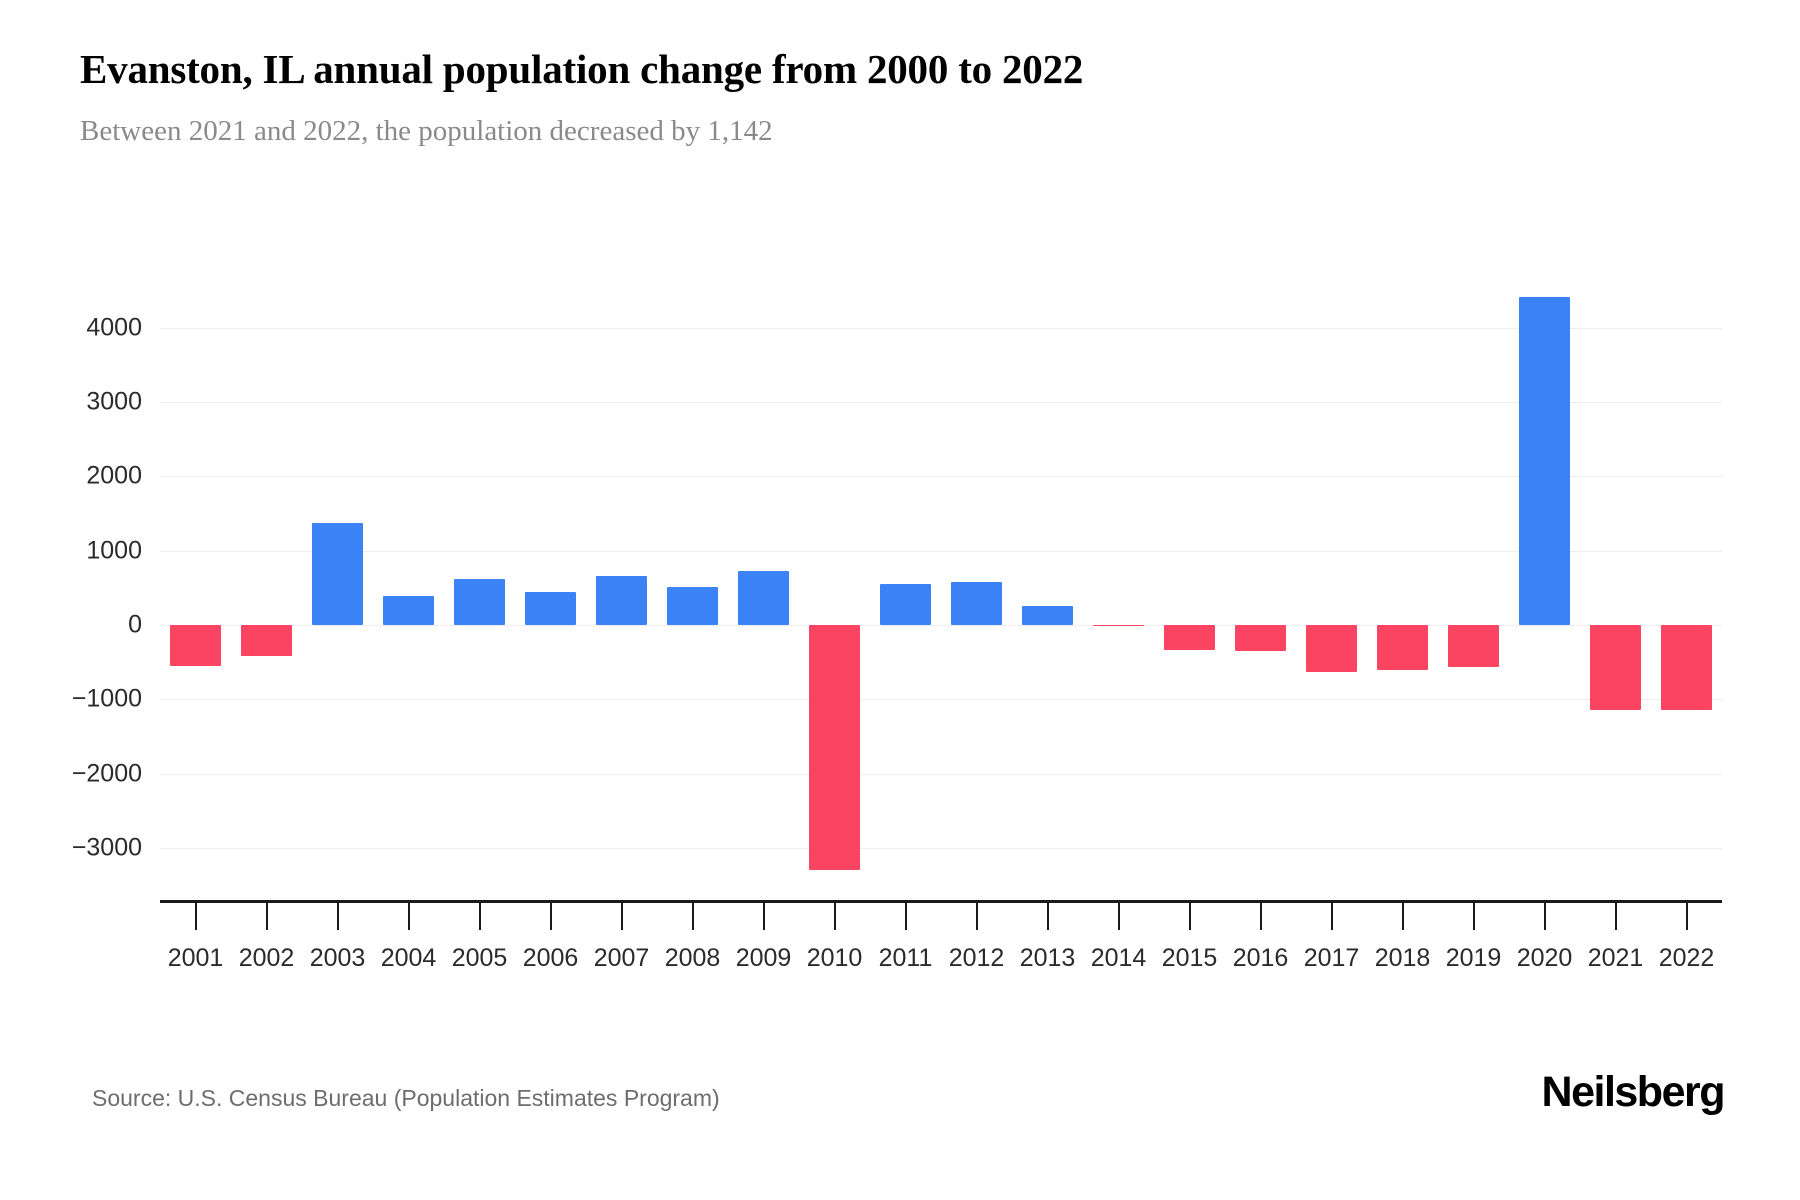 Image resolution: width=1800 pixels, height=1200 pixels. Describe the element at coordinates (834, 747) in the screenshot. I see `bar-2010` at that location.